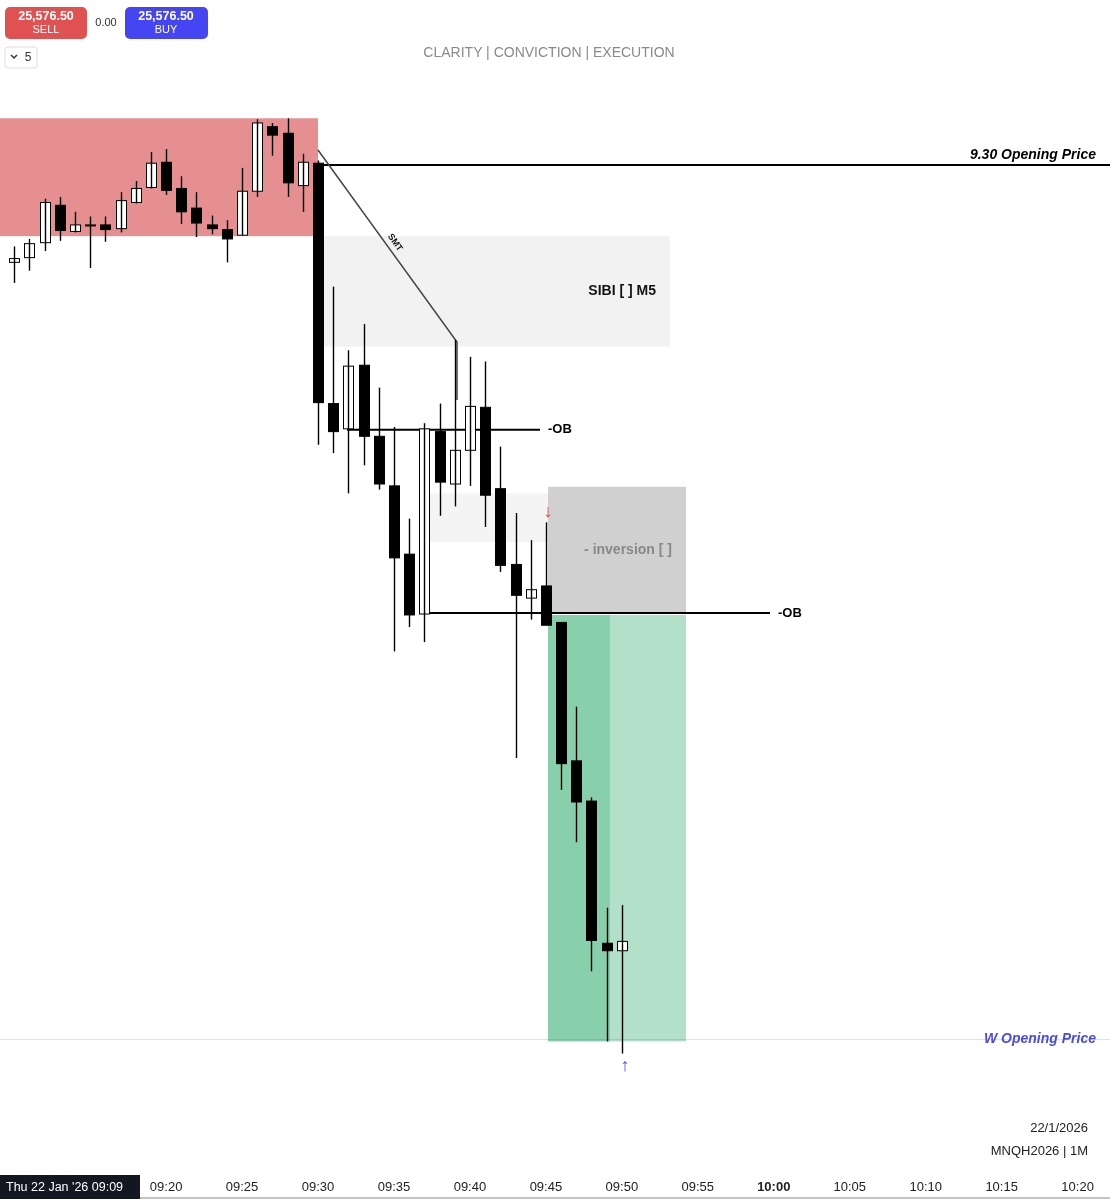  I want to click on annotation: ↓, so click(548, 510).